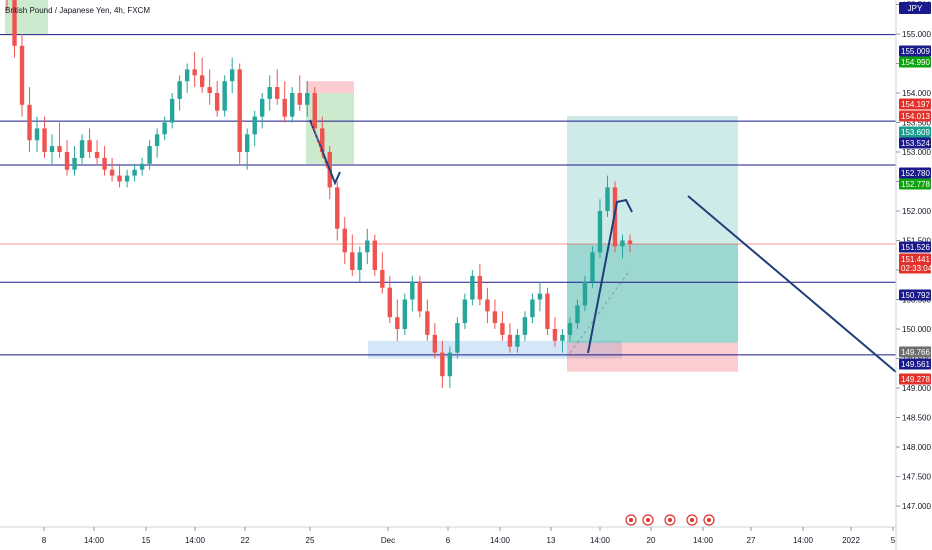 This screenshot has height=550, width=932. I want to click on price-badge-label-8: 151.526, so click(915, 247).